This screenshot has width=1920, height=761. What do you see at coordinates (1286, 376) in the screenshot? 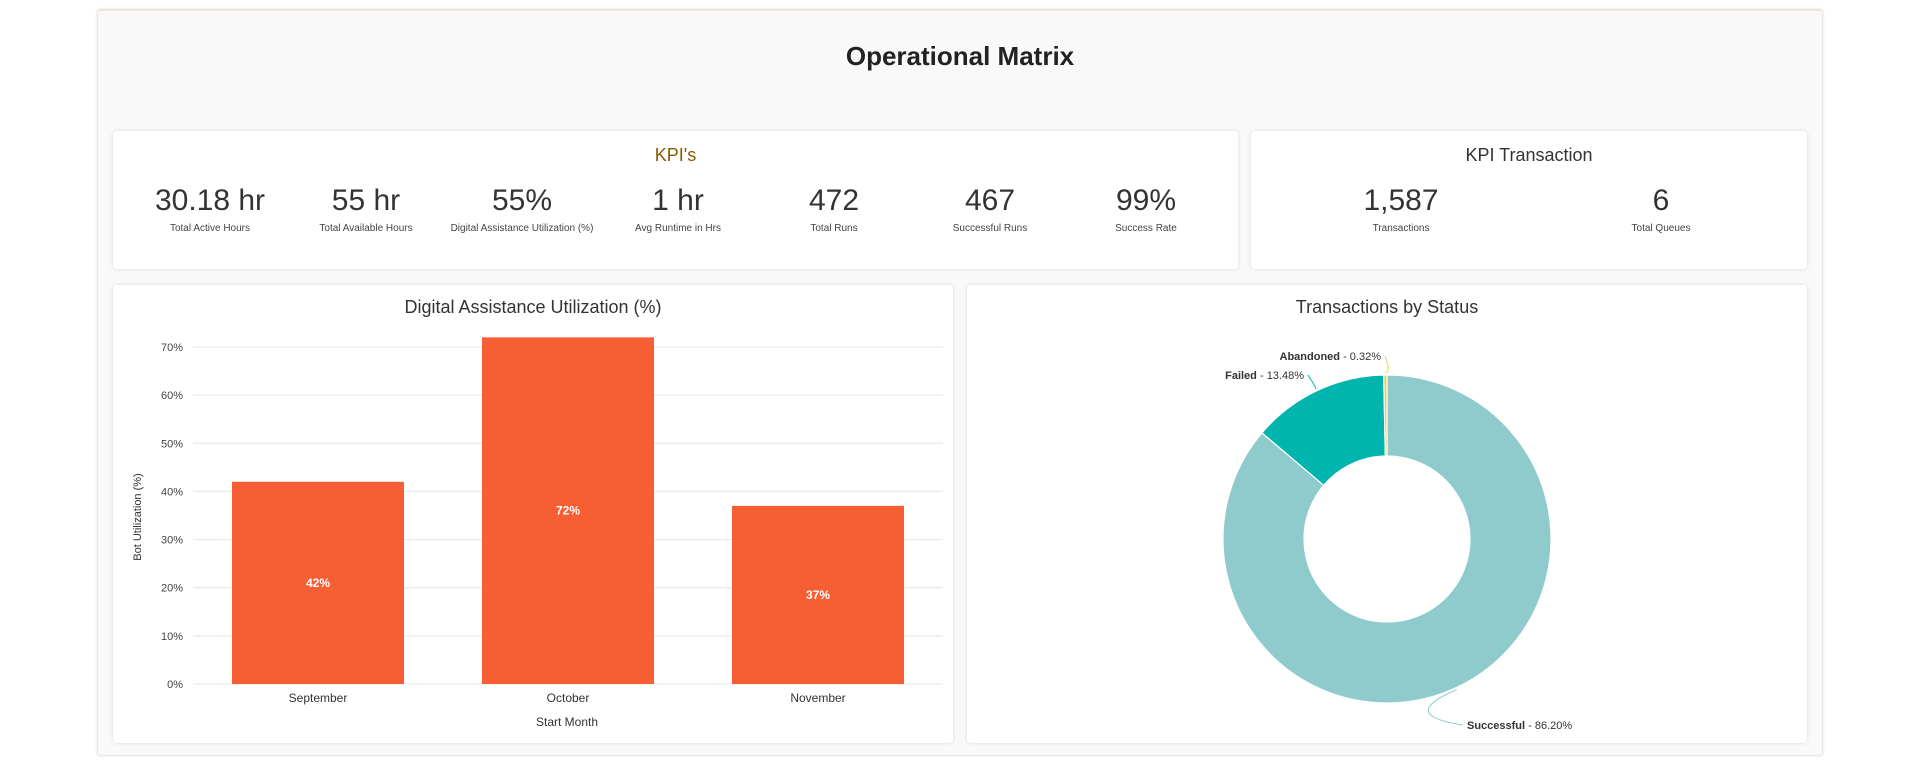
I see `donut-slice-percent: 13.48%` at bounding box center [1286, 376].